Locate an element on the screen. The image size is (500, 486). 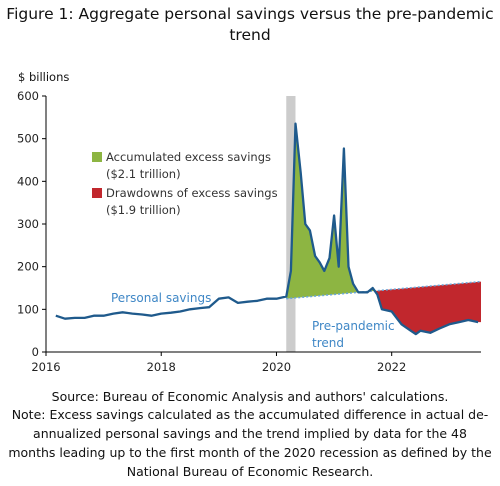
personal-savings-annotation: Personal savings is located at coordinates (161, 298).